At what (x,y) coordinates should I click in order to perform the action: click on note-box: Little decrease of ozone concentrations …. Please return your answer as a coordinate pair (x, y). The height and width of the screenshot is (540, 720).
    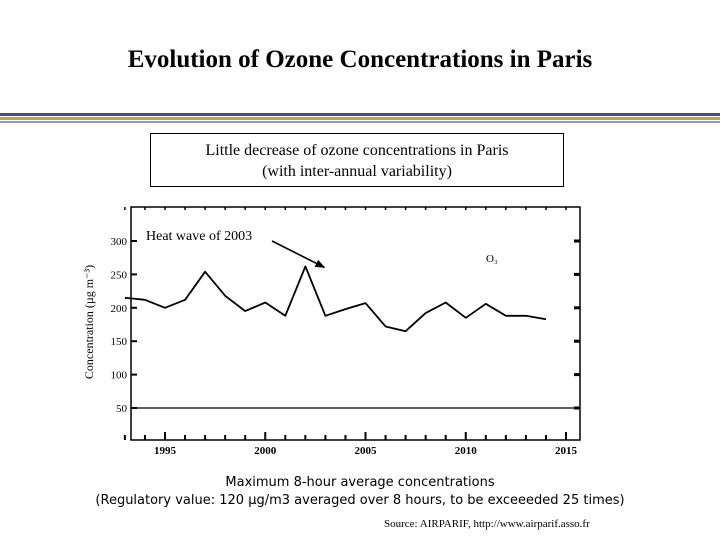
    Looking at the image, I should click on (357, 160).